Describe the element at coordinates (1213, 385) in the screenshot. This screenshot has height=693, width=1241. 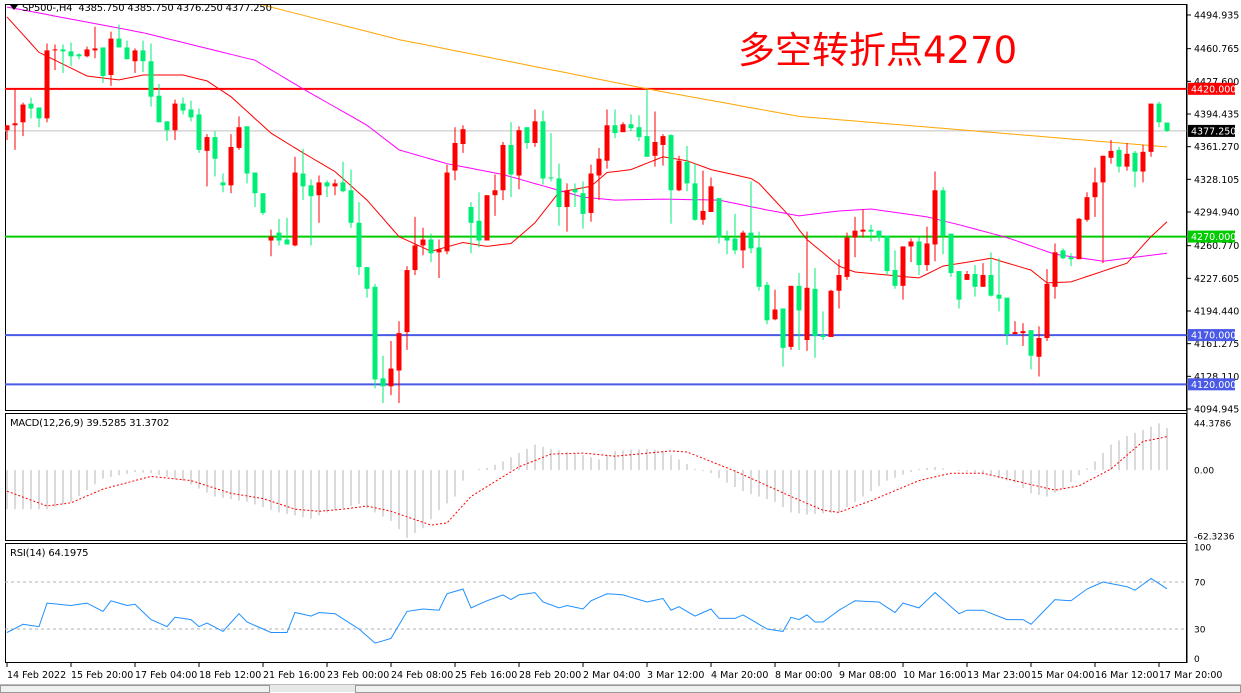
I see `price-level-label: 4120.000` at that location.